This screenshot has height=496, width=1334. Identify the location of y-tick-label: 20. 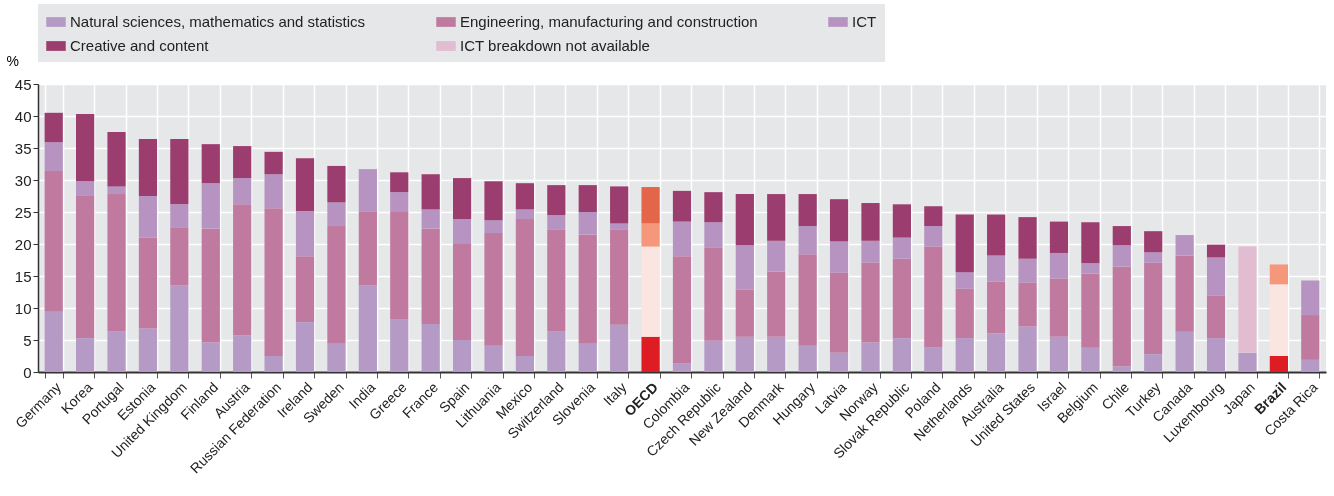
(23, 244).